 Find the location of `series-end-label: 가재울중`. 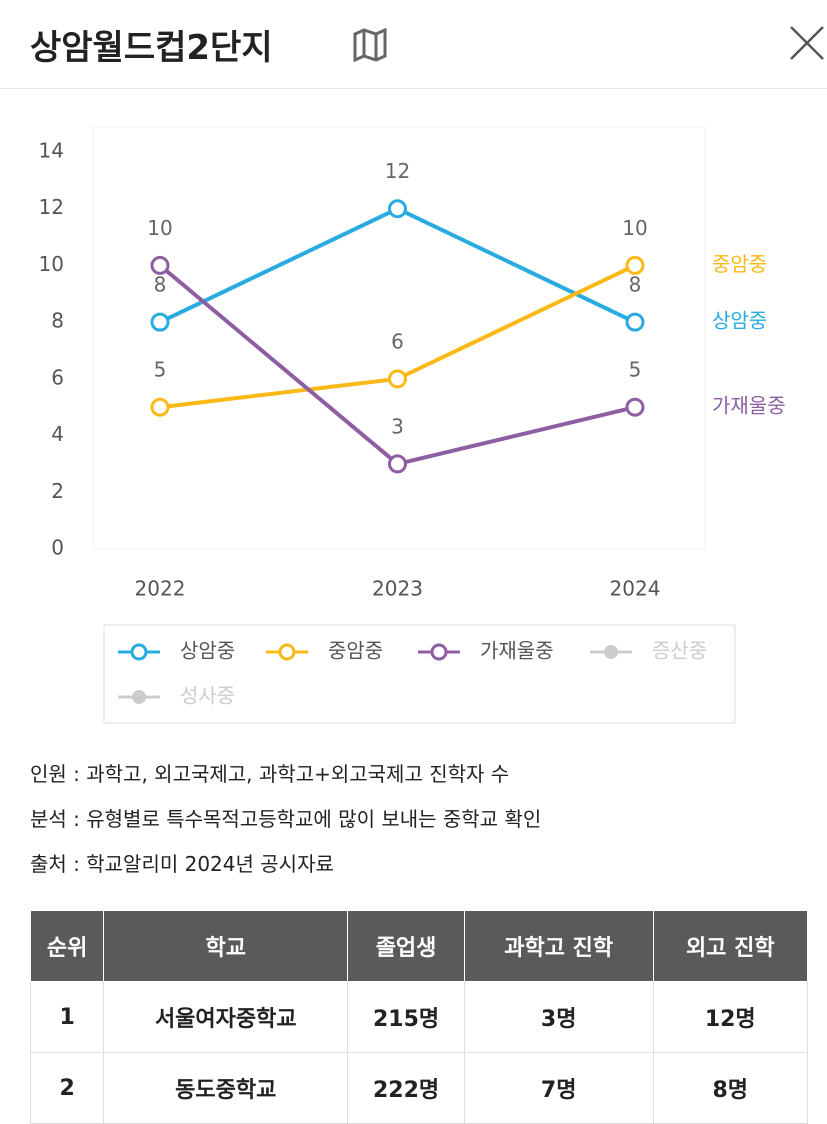

series-end-label: 가재울중 is located at coordinates (749, 406).